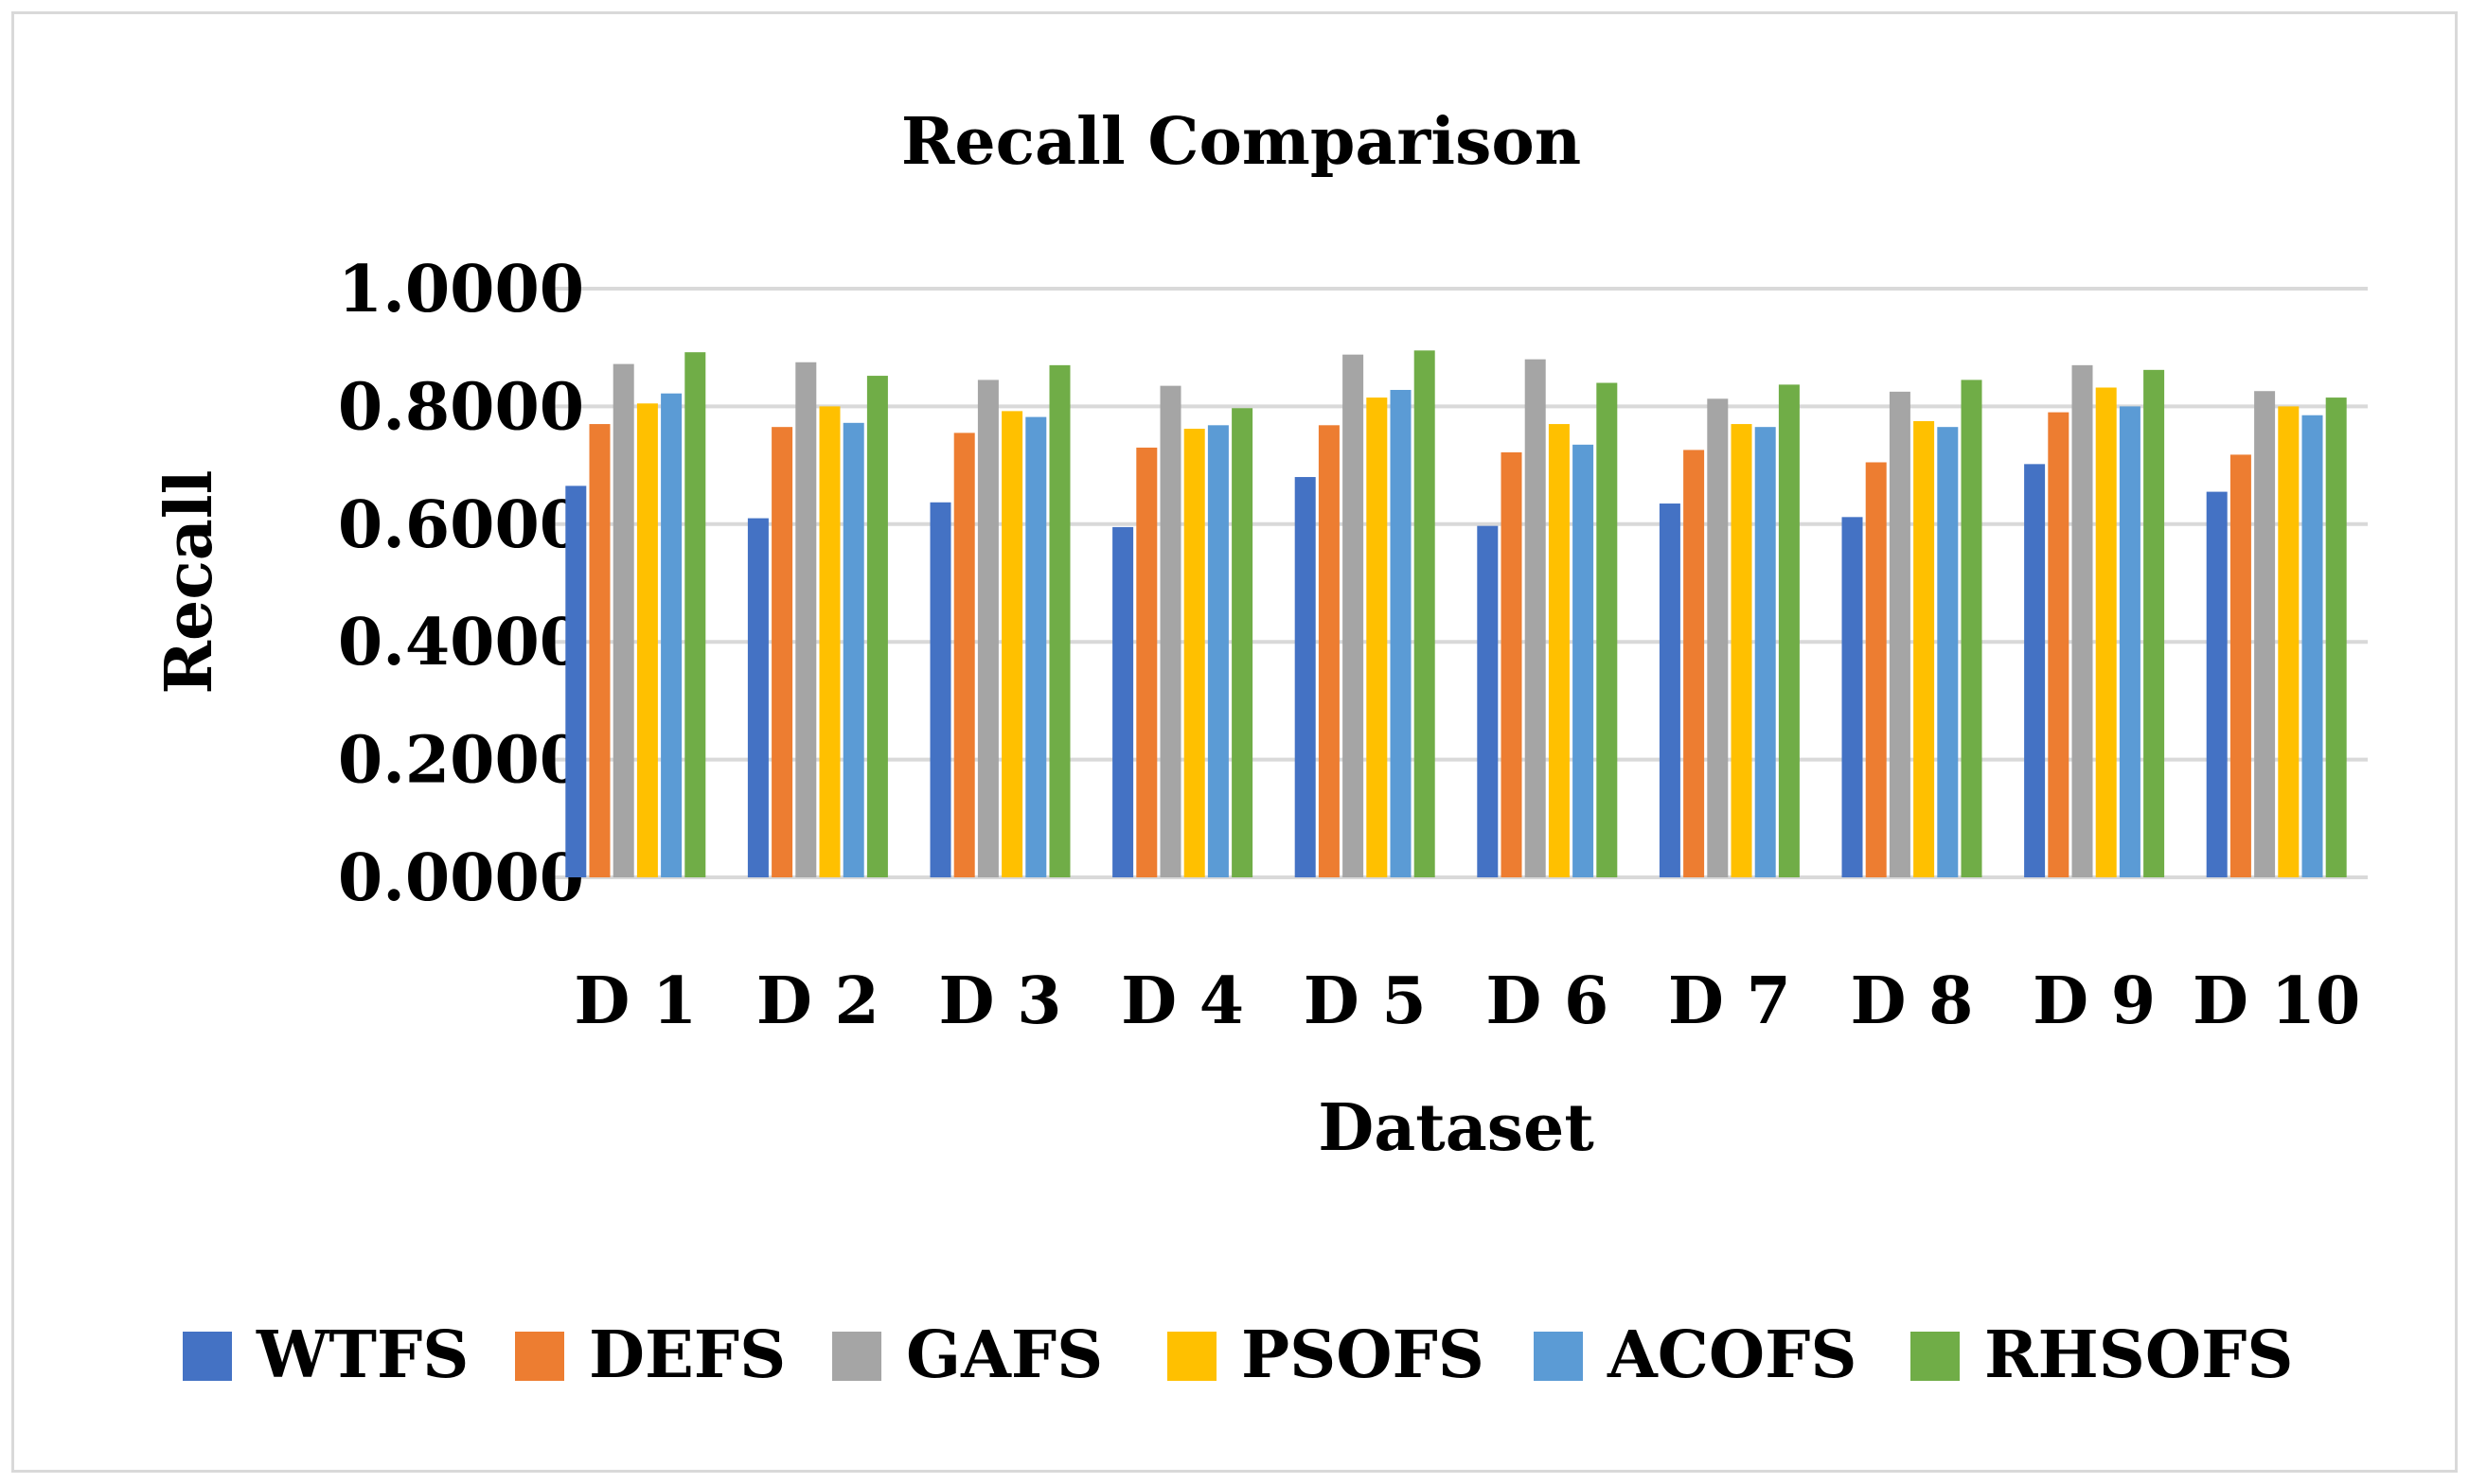 The image size is (2469, 1484). What do you see at coordinates (1718, 637) in the screenshot?
I see `bar-gafs-d7` at bounding box center [1718, 637].